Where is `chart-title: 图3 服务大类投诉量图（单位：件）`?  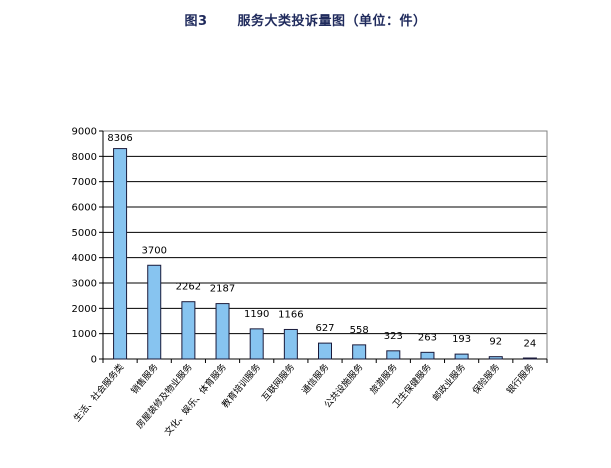 chart-title: 图3 服务大类投诉量图（单位：件） is located at coordinates (305, 19).